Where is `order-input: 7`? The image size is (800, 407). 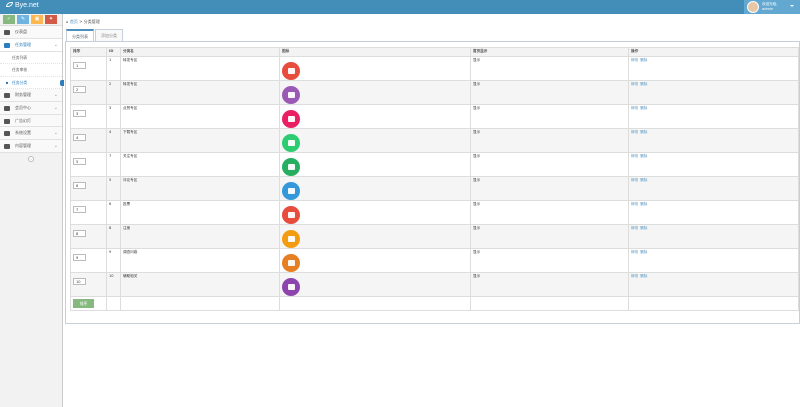
order-input: 7 is located at coordinates (79, 209).